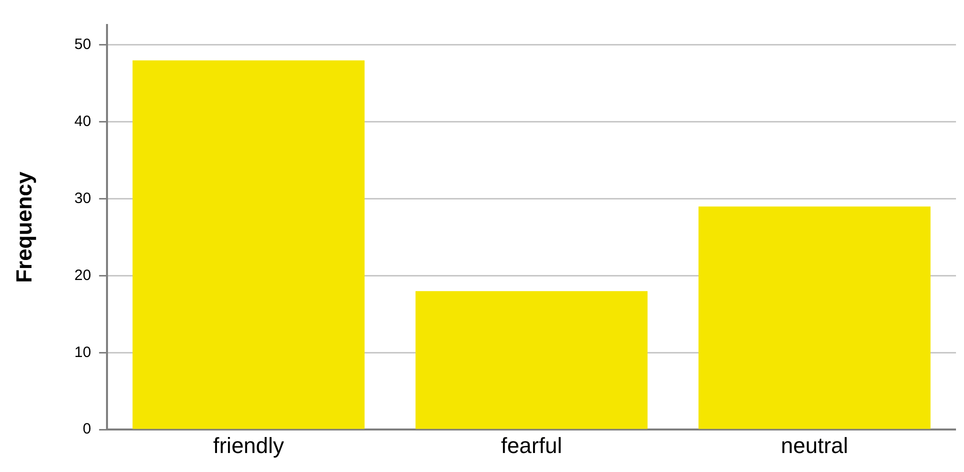 Image resolution: width=964 pixels, height=472 pixels. Describe the element at coordinates (83, 45) in the screenshot. I see `y-tick-label: 50` at that location.